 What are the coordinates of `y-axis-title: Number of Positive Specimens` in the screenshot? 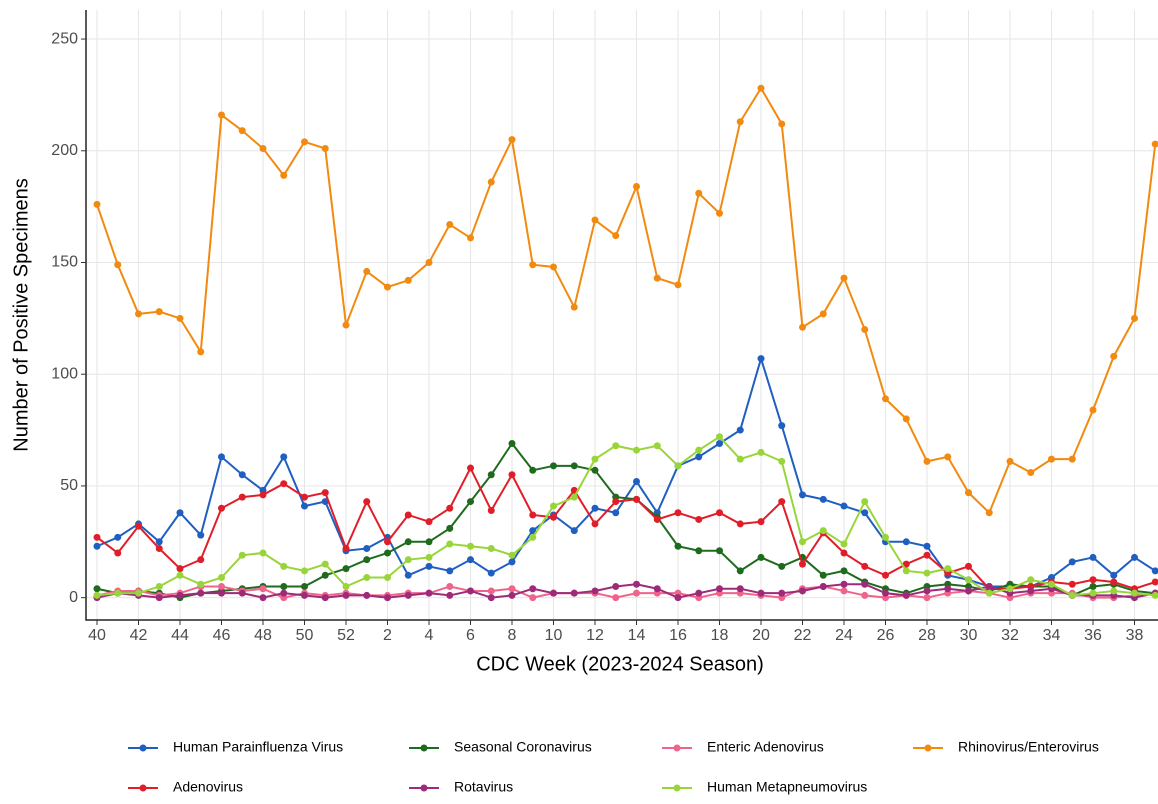 It's located at (21, 314).